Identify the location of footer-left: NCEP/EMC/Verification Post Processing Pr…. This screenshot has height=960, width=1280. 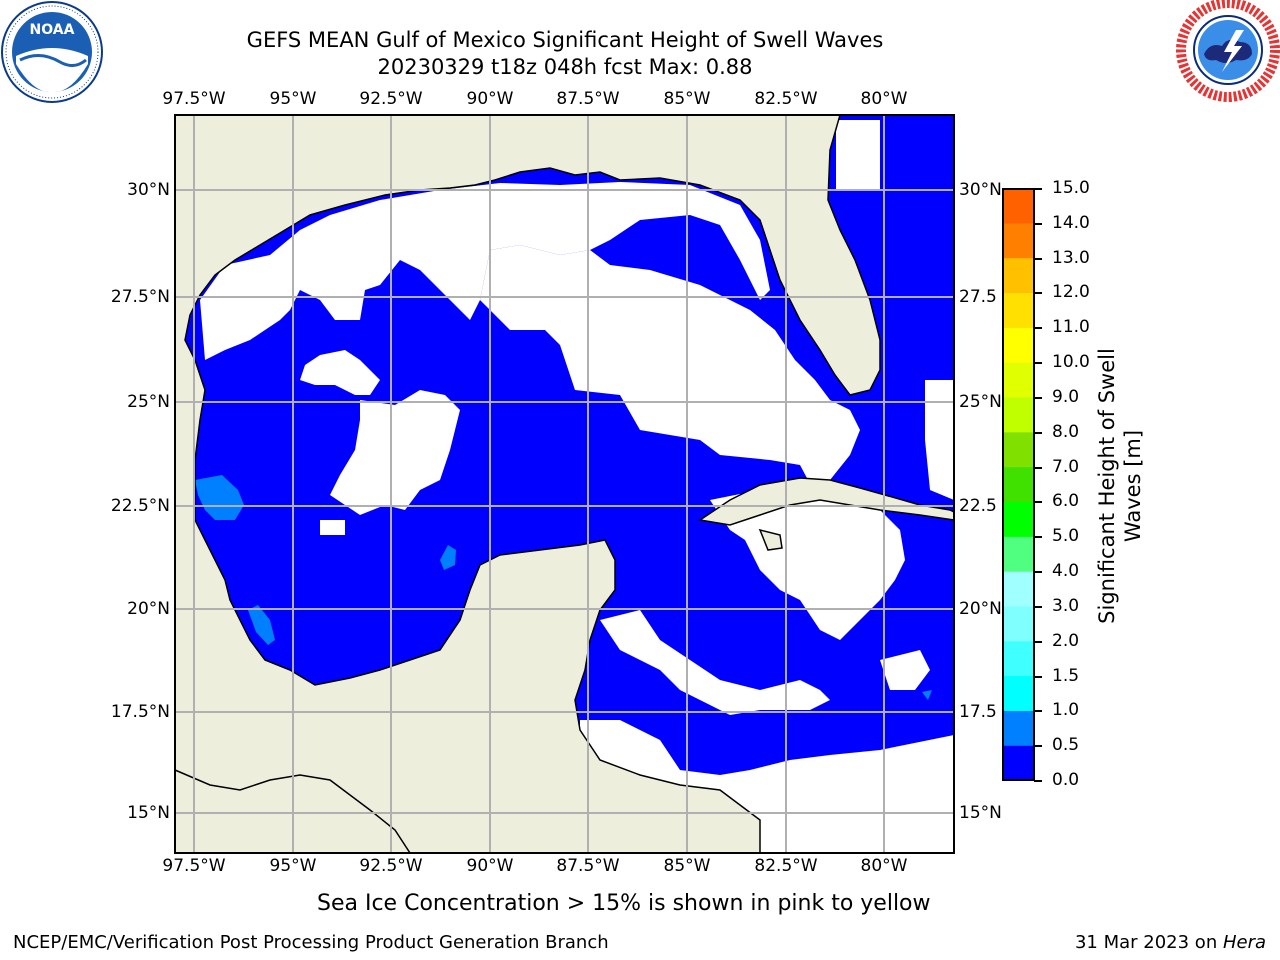
(311, 942).